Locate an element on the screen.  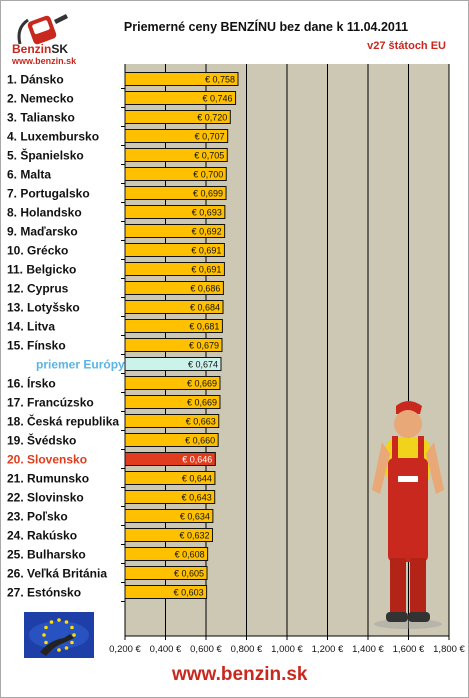
bar-value-label: € 0,644 is located at coordinates (197, 479).